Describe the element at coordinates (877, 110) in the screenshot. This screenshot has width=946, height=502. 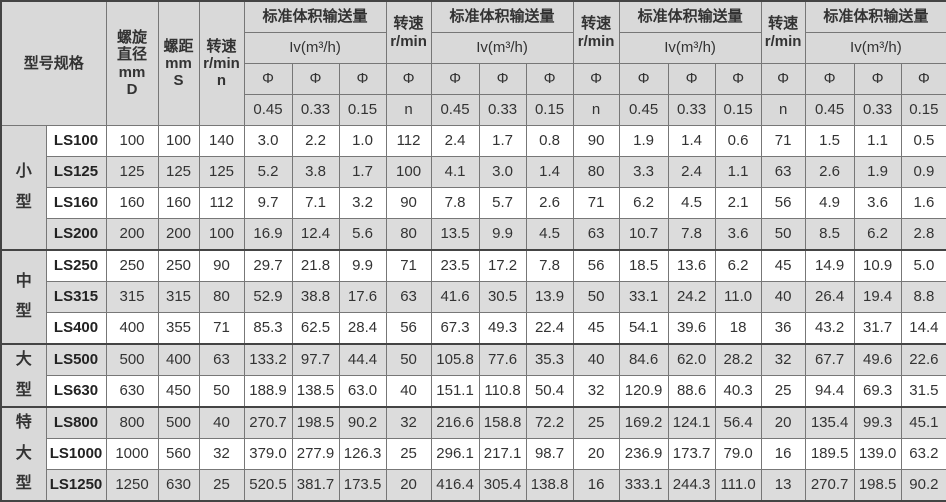
I see `phi-value: 0.33` at that location.